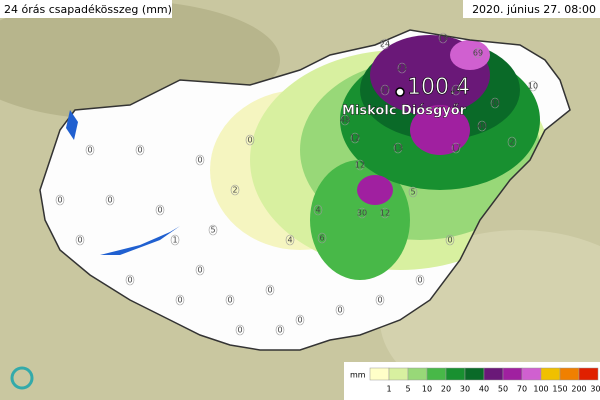 The height and width of the screenshot is (400, 600). What do you see at coordinates (446, 389) in the screenshot?
I see `legend-tick-label: 20` at bounding box center [446, 389].